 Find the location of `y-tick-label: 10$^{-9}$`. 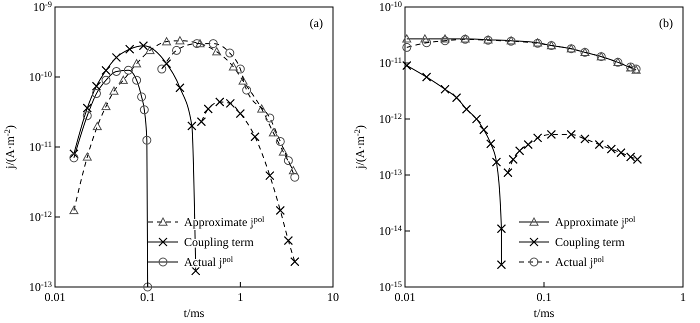

y-tick-label: 10$^{-9}$ is located at coordinates (42, 7).